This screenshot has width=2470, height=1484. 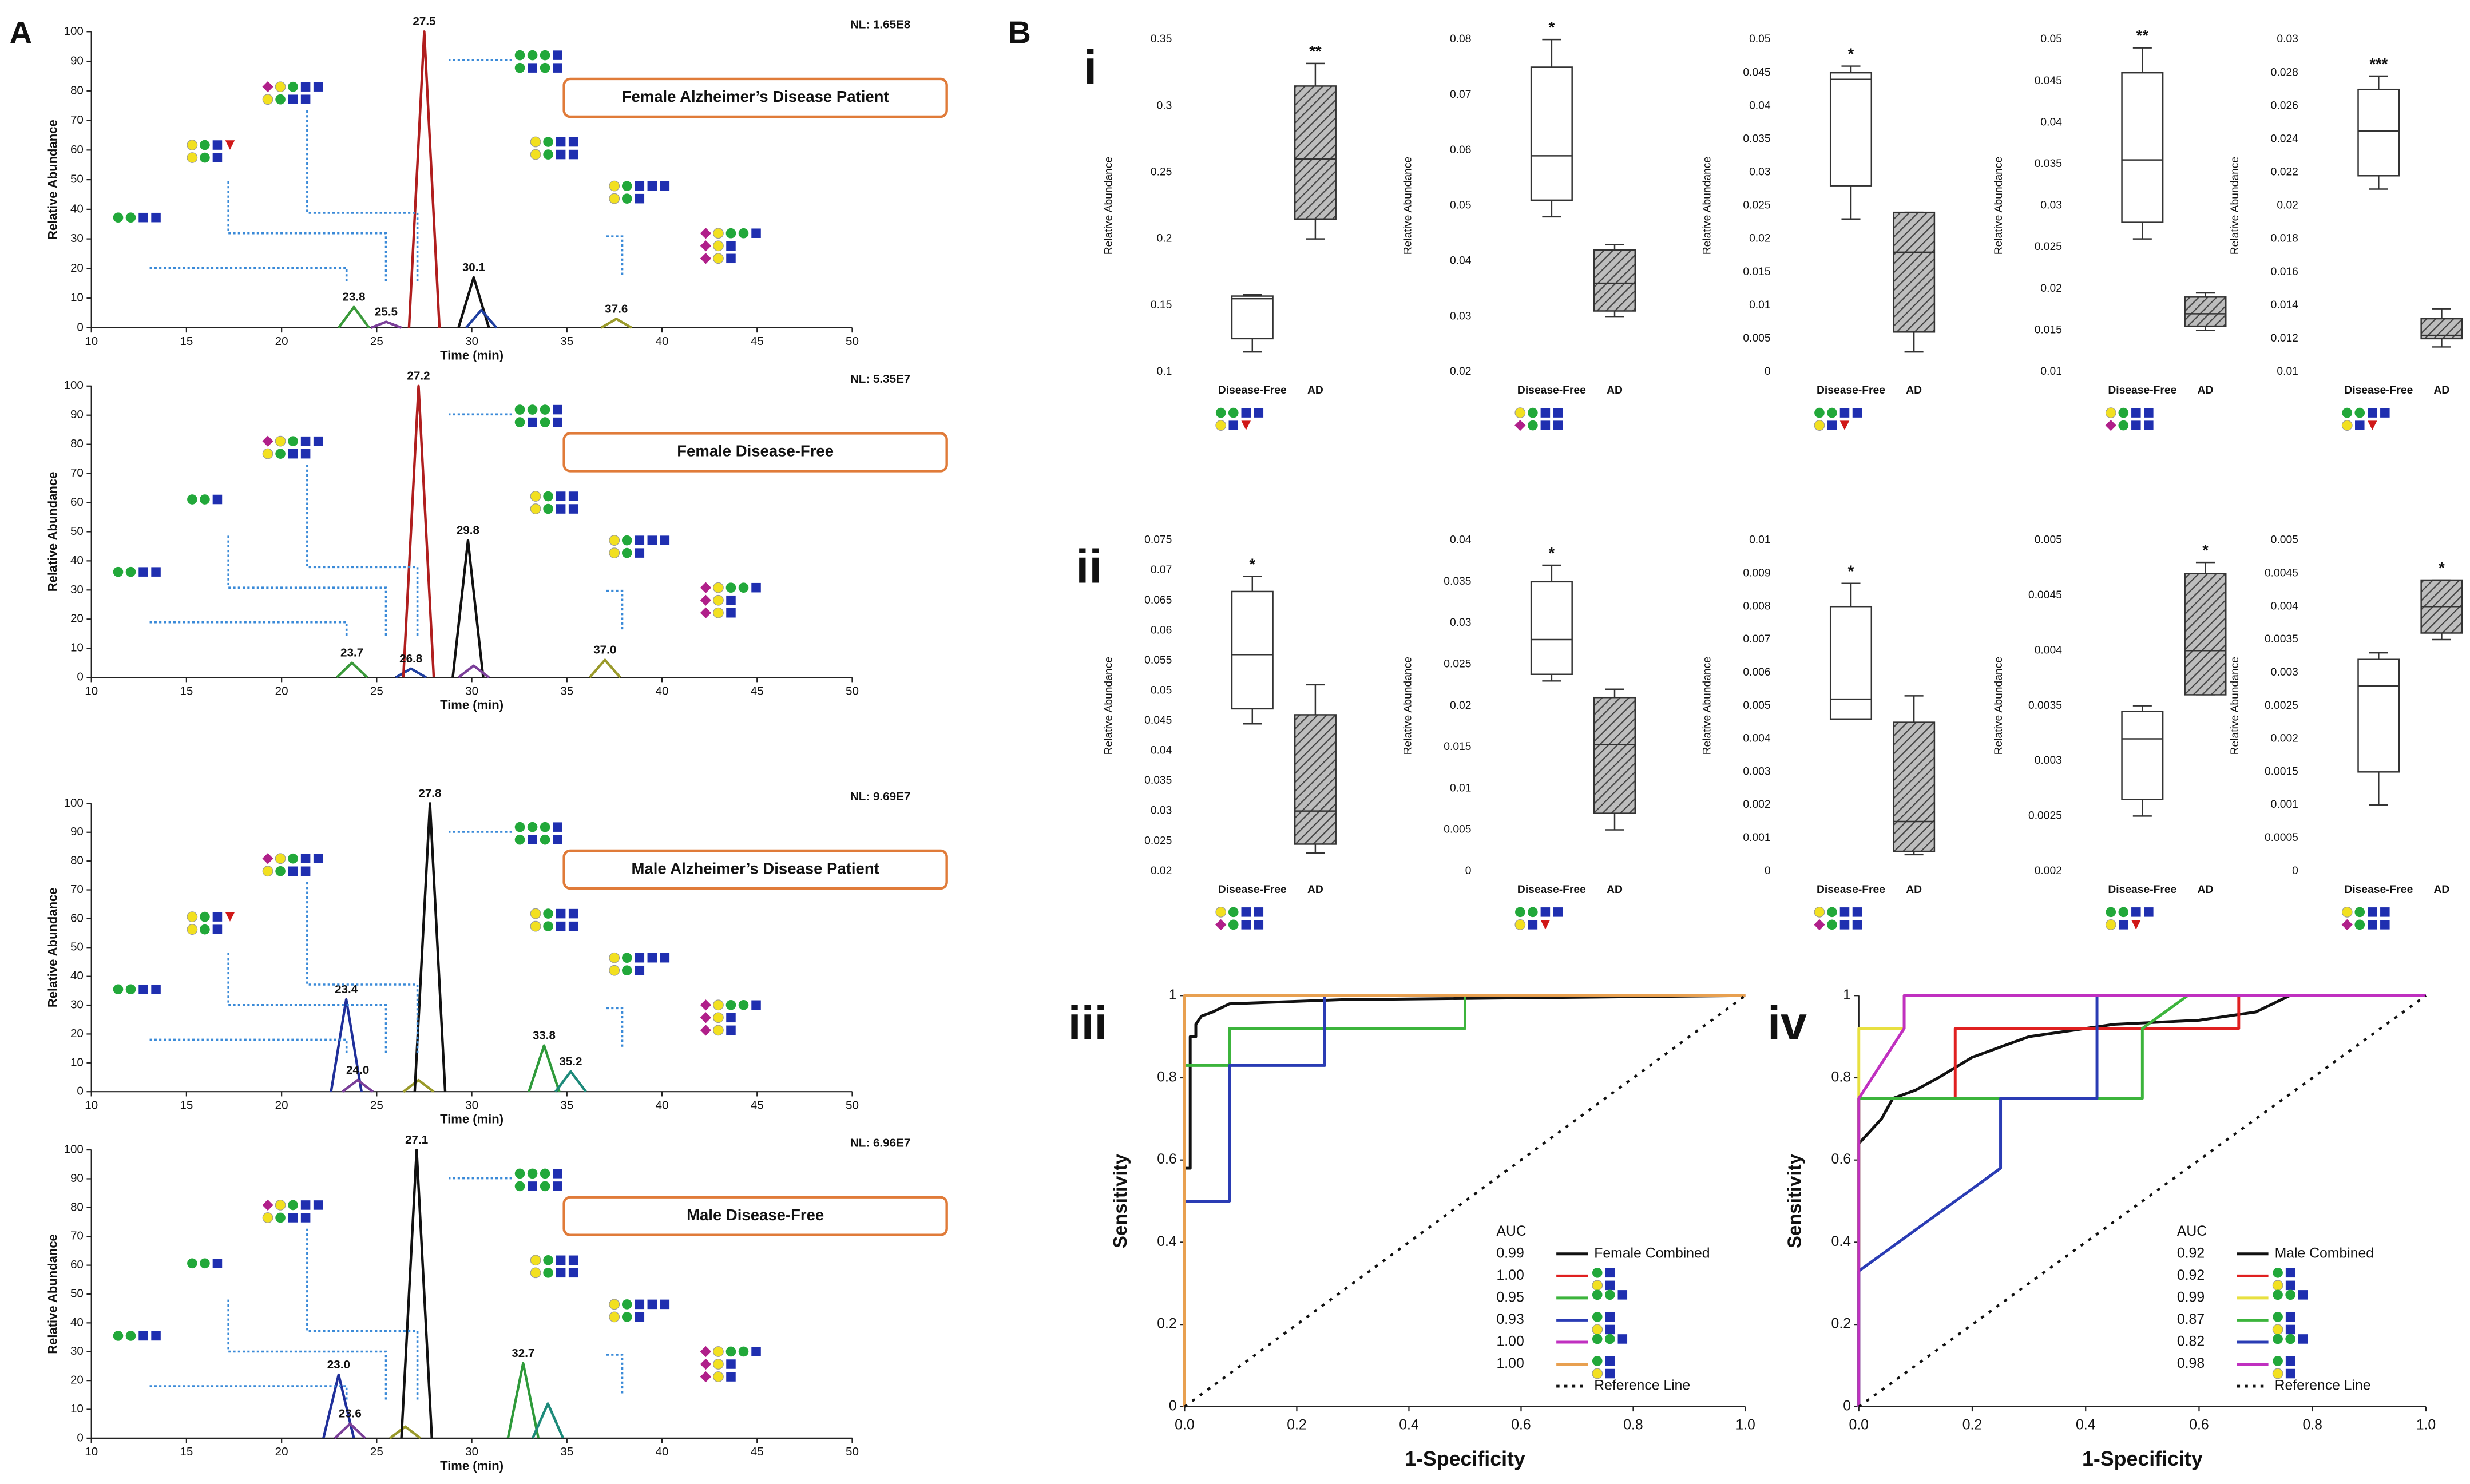 I want to click on y-tick-label: 0.04, so click(x=1760, y=106).